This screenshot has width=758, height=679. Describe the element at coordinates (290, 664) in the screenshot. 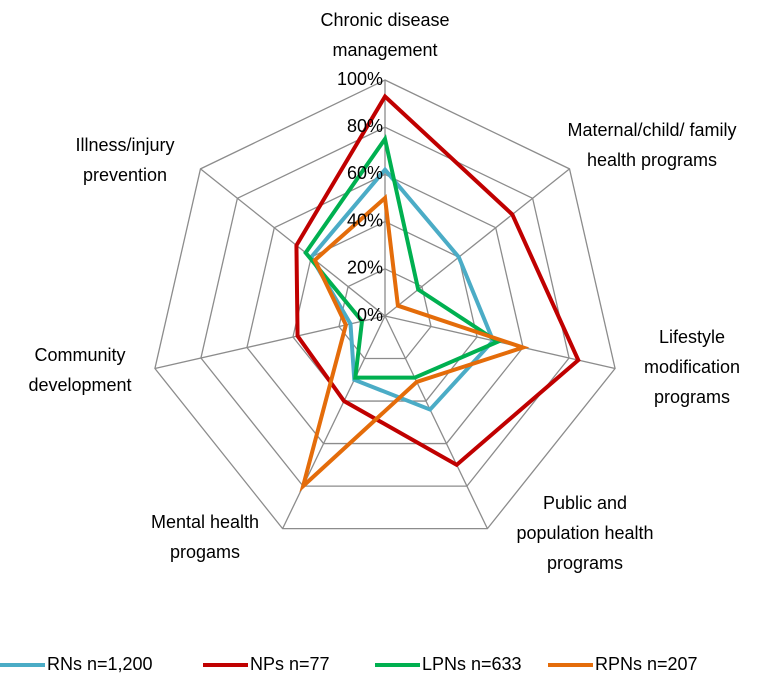

I see `legend-label: NPs n=77` at that location.